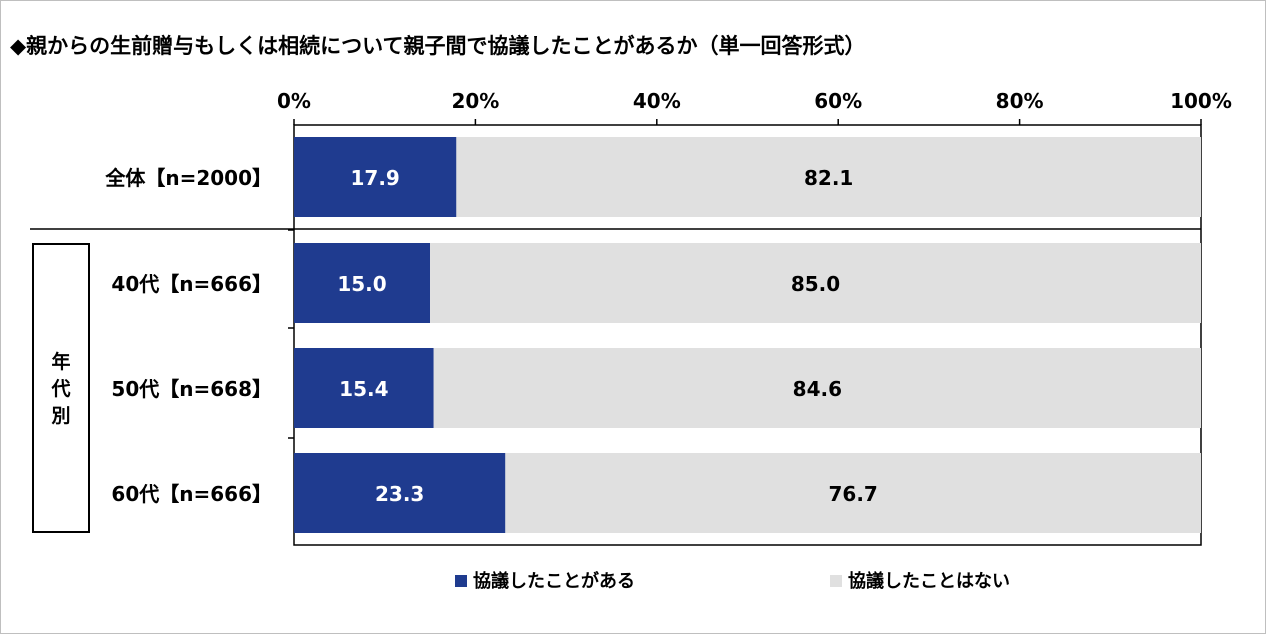 The width and height of the screenshot is (1266, 634). I want to click on age-group-label: 年 代 別, so click(61, 389).